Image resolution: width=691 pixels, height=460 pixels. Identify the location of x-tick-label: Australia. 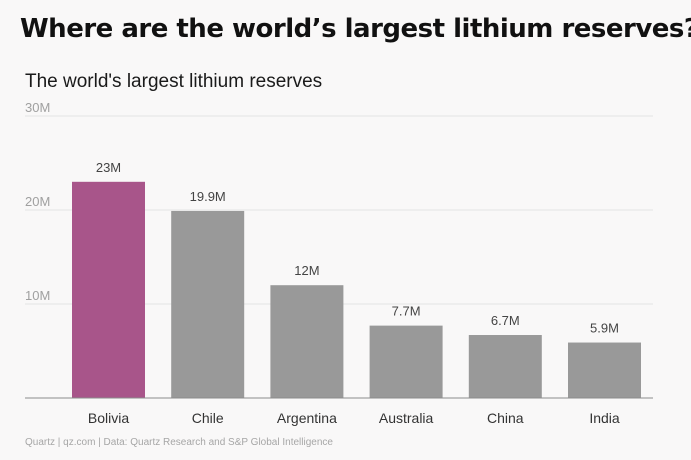
(406, 418).